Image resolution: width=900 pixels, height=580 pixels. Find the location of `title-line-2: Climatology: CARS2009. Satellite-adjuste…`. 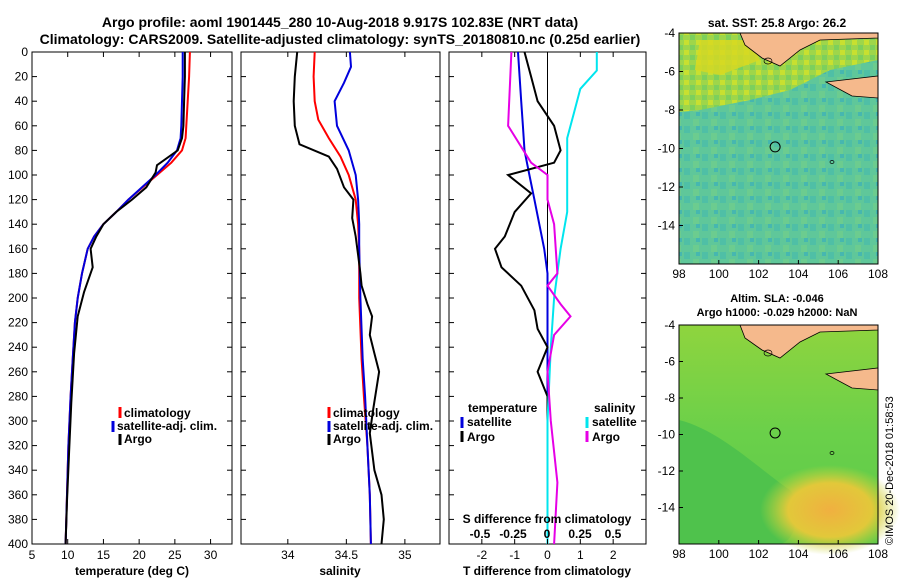

title-line-2: Climatology: CARS2009. Satellite-adjuste… is located at coordinates (340, 39).